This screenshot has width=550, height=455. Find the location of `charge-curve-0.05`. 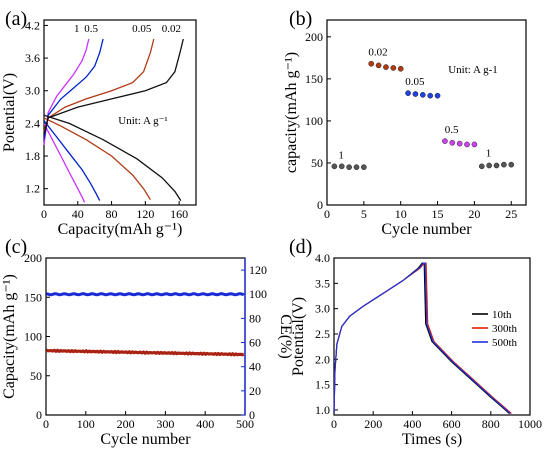

charge-curve-0.05 is located at coordinates (99, 85).